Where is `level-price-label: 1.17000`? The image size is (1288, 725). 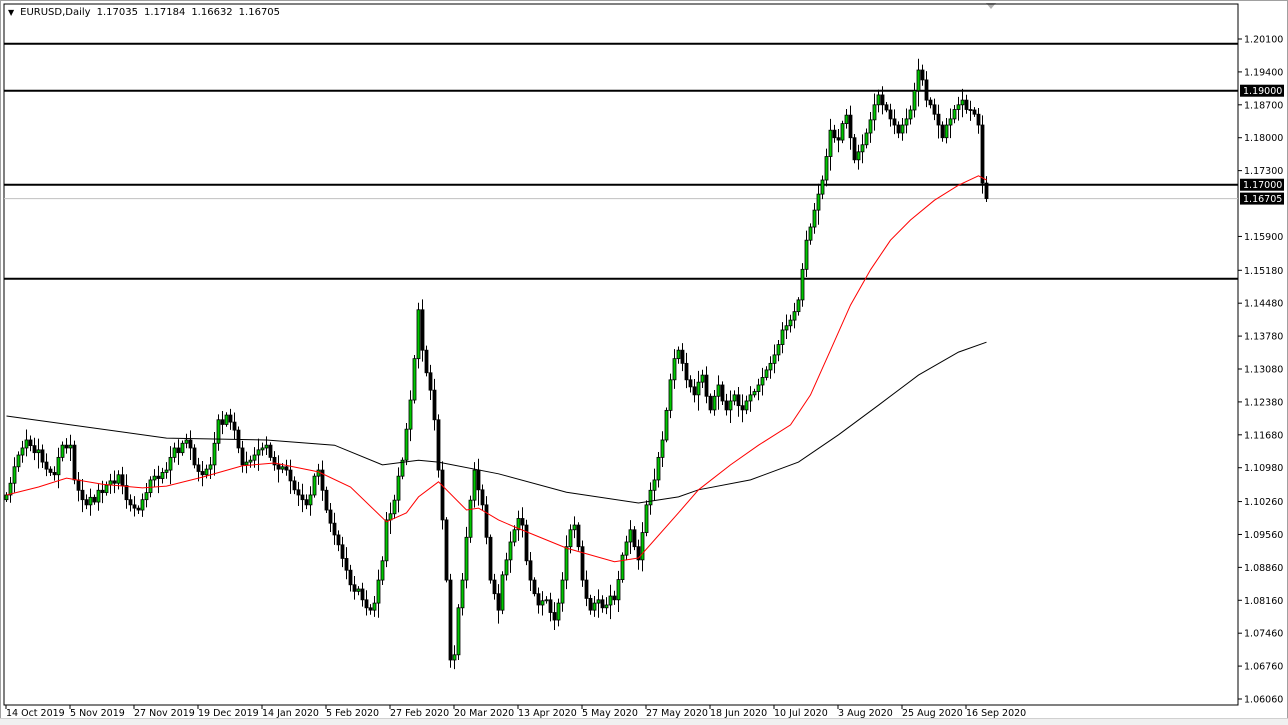
level-price-label: 1.17000 is located at coordinates (1262, 185).